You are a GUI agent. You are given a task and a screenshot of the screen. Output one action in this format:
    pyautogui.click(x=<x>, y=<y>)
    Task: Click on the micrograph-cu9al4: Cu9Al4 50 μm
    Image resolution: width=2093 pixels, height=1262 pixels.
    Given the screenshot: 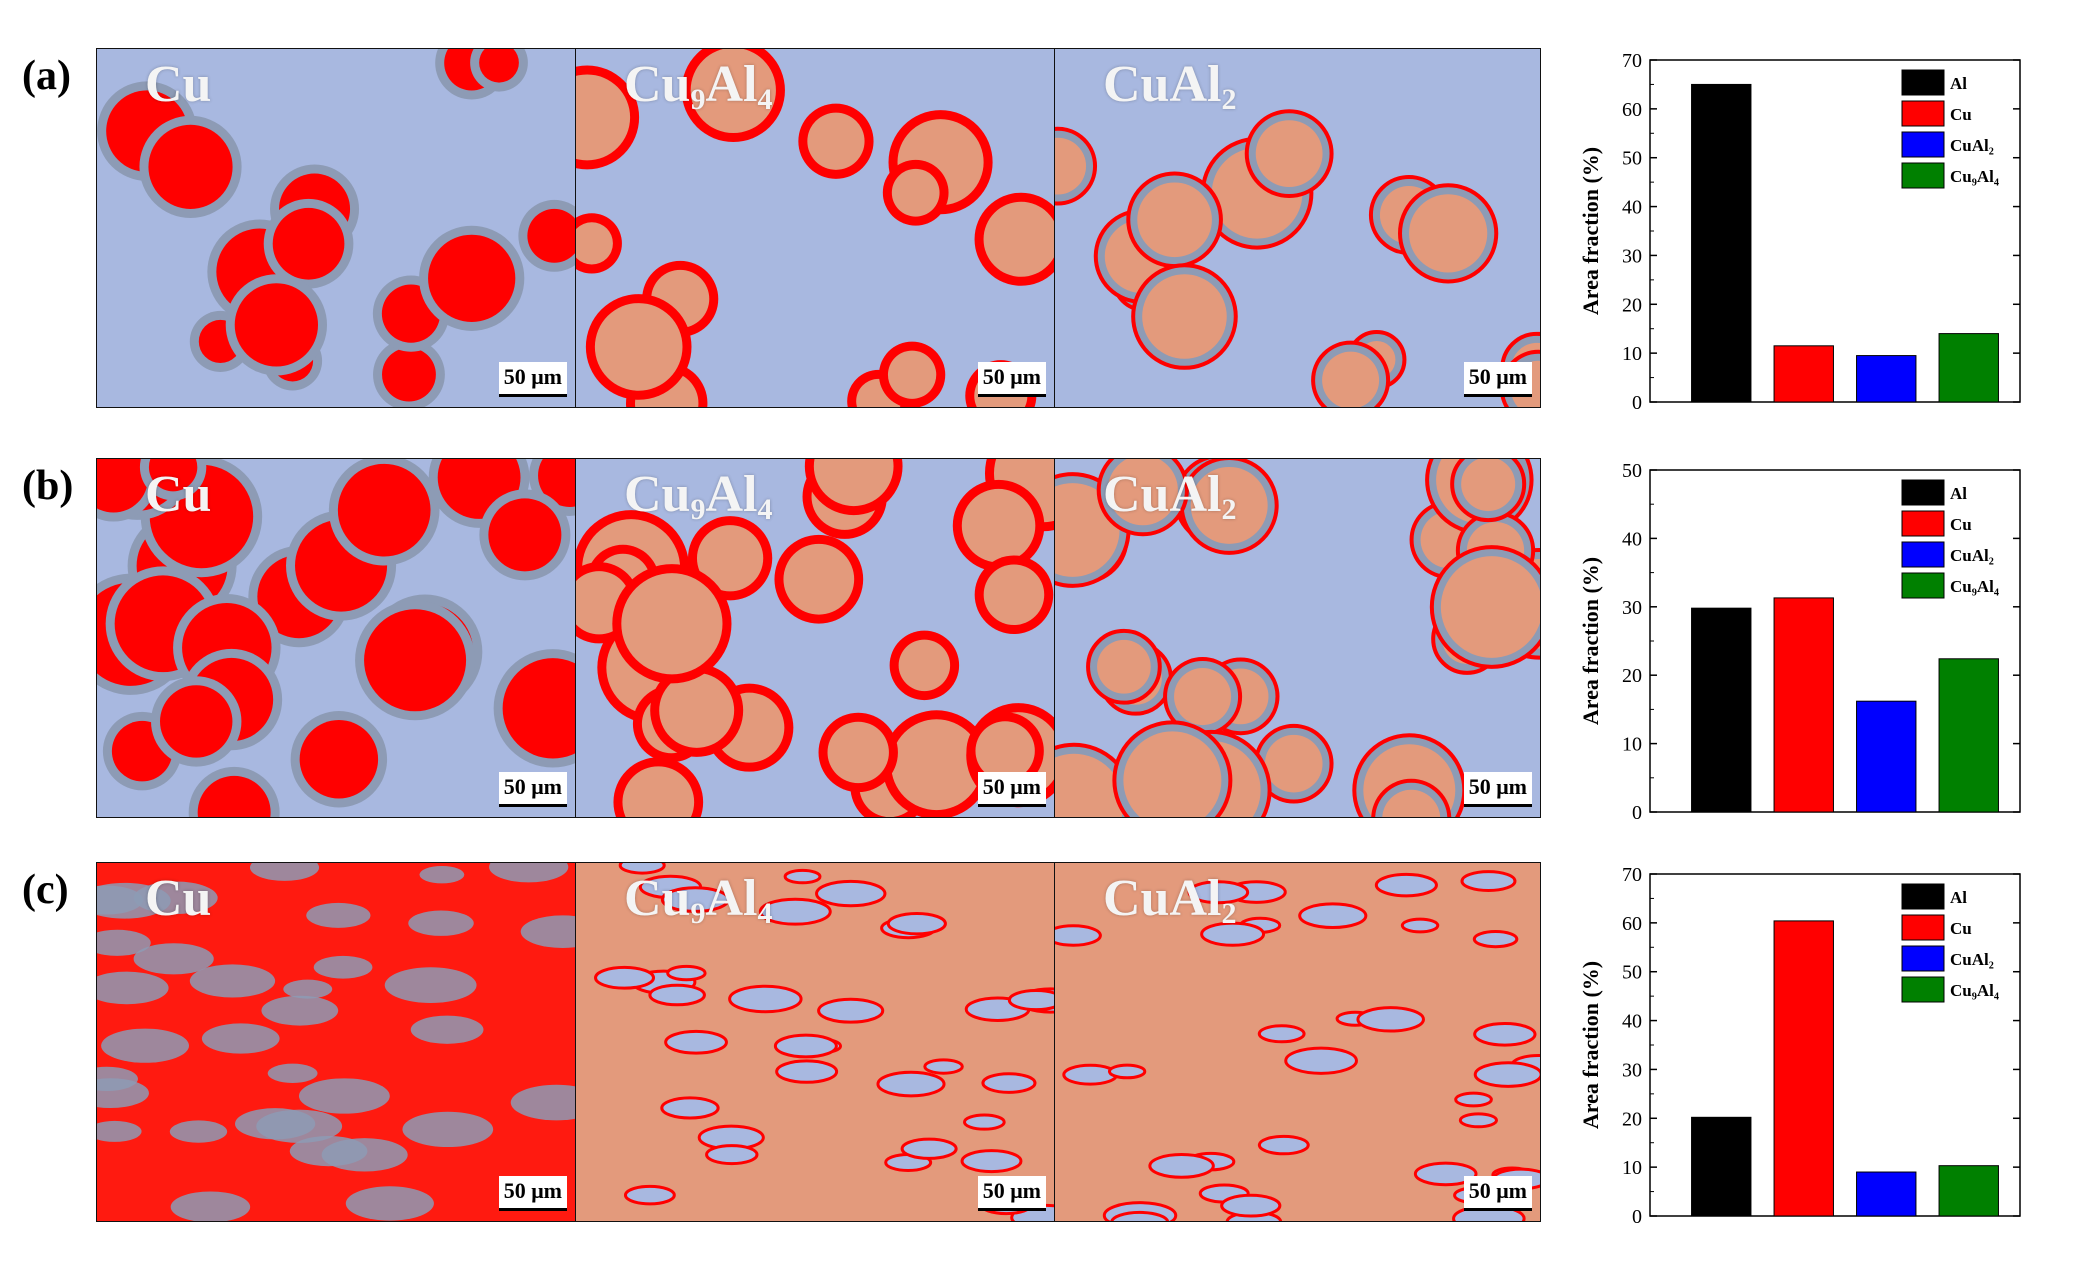 What is the action you would take?
    pyautogui.click(x=815, y=1042)
    